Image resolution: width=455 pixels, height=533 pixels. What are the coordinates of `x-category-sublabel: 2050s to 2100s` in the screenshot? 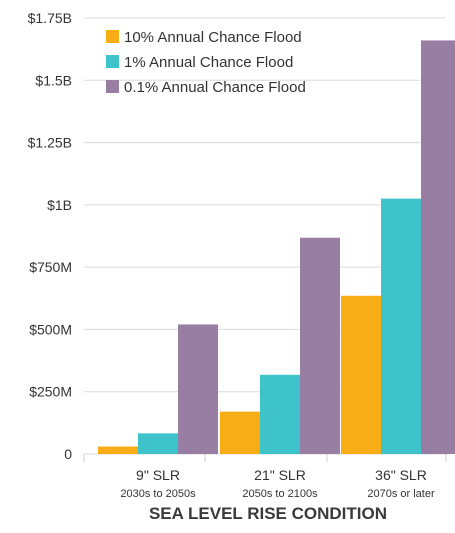 It's located at (280, 494).